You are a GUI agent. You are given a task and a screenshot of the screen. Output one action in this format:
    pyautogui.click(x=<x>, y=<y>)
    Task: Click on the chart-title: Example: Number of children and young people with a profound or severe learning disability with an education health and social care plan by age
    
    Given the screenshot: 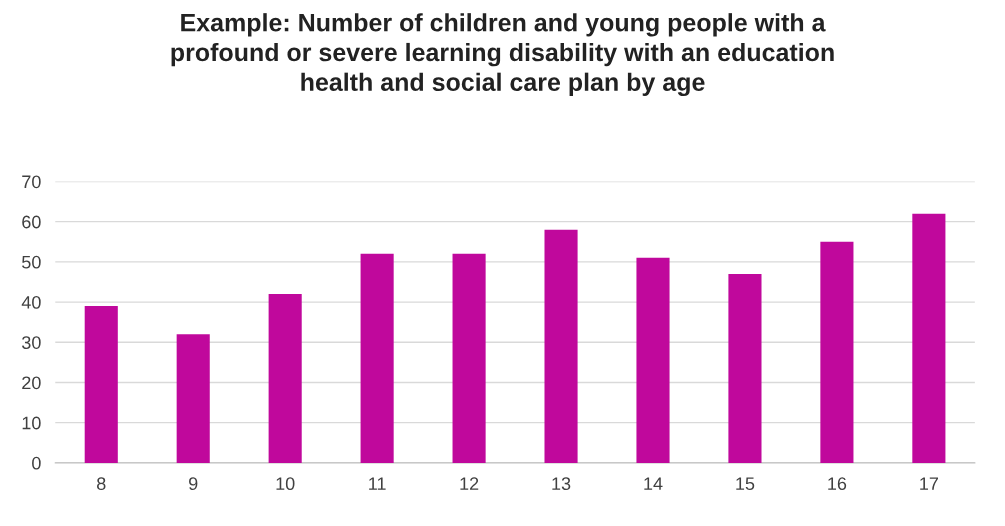 What is the action you would take?
    pyautogui.click(x=502, y=55)
    